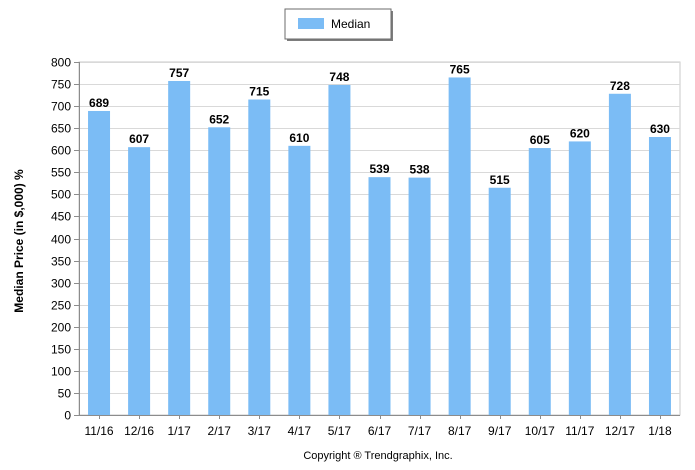 The image size is (695, 470). What do you see at coordinates (179, 431) in the screenshot?
I see `x-tick-label: 1/17` at bounding box center [179, 431].